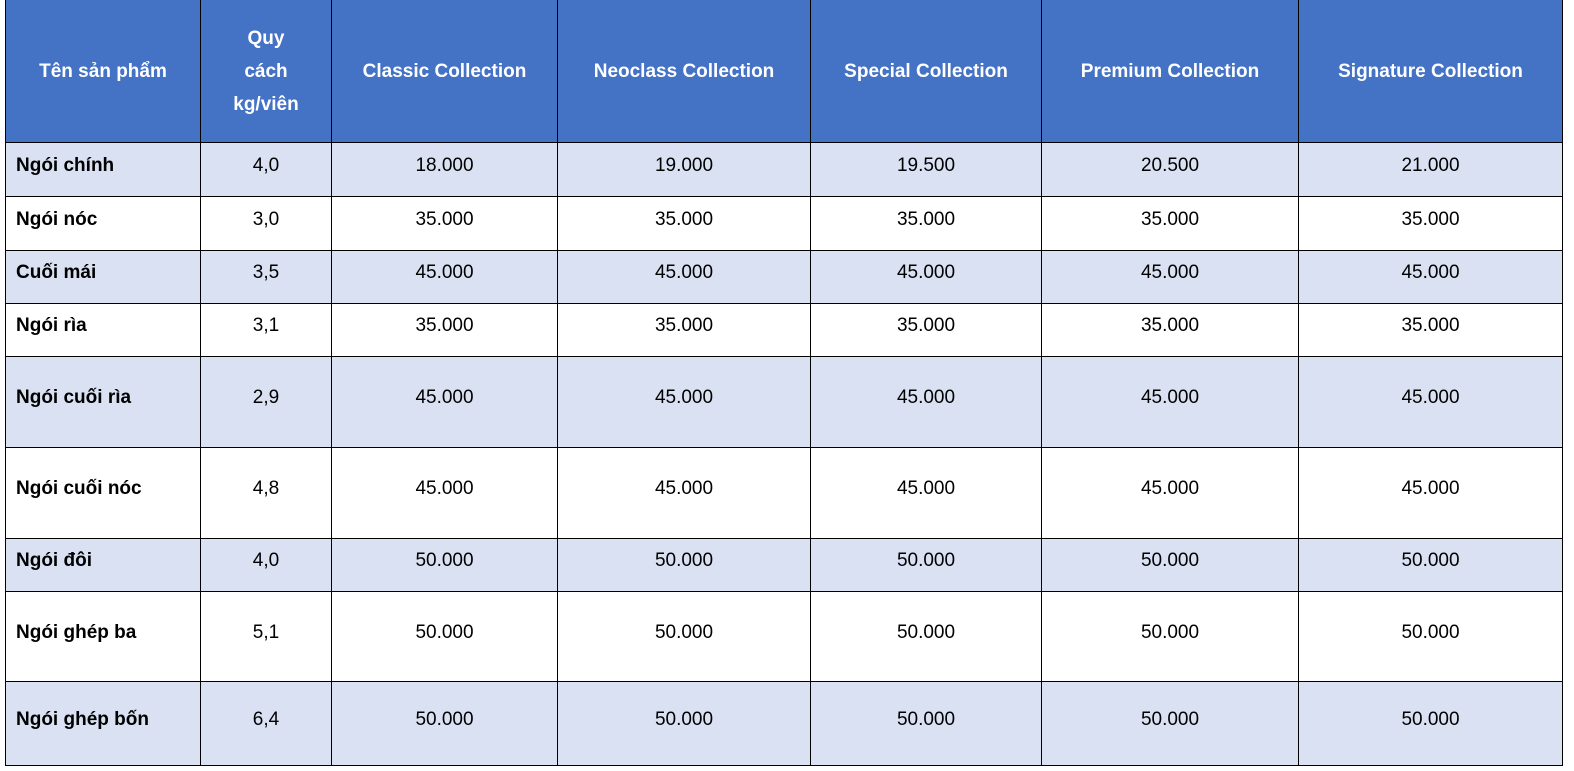 This screenshot has width=1574, height=771. Describe the element at coordinates (103, 723) in the screenshot. I see `product-name-cell: Ngói ghép bốn` at that location.